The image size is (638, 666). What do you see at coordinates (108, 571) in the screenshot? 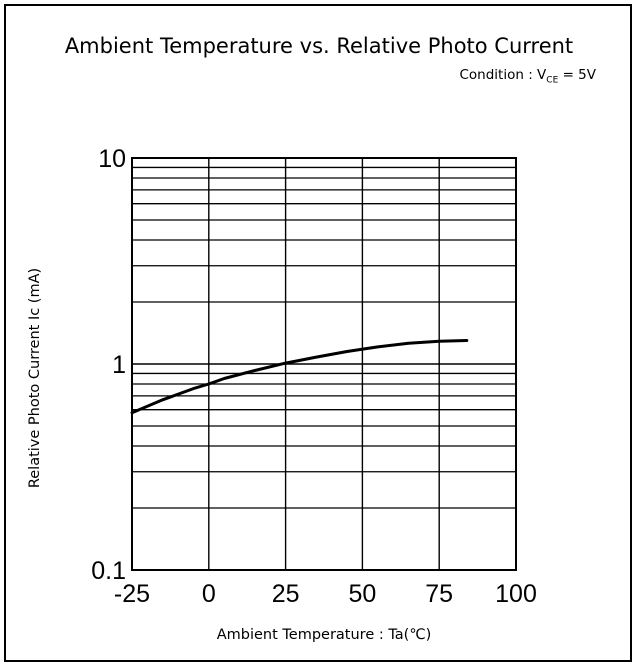
I see `y-tick-label: 0.1` at bounding box center [108, 571].